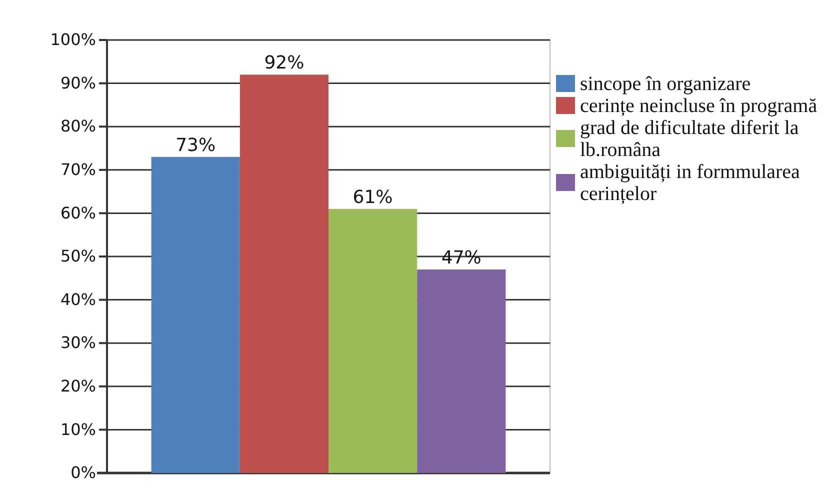  Describe the element at coordinates (73, 40) in the screenshot. I see `y-tick-label: 100%` at that location.